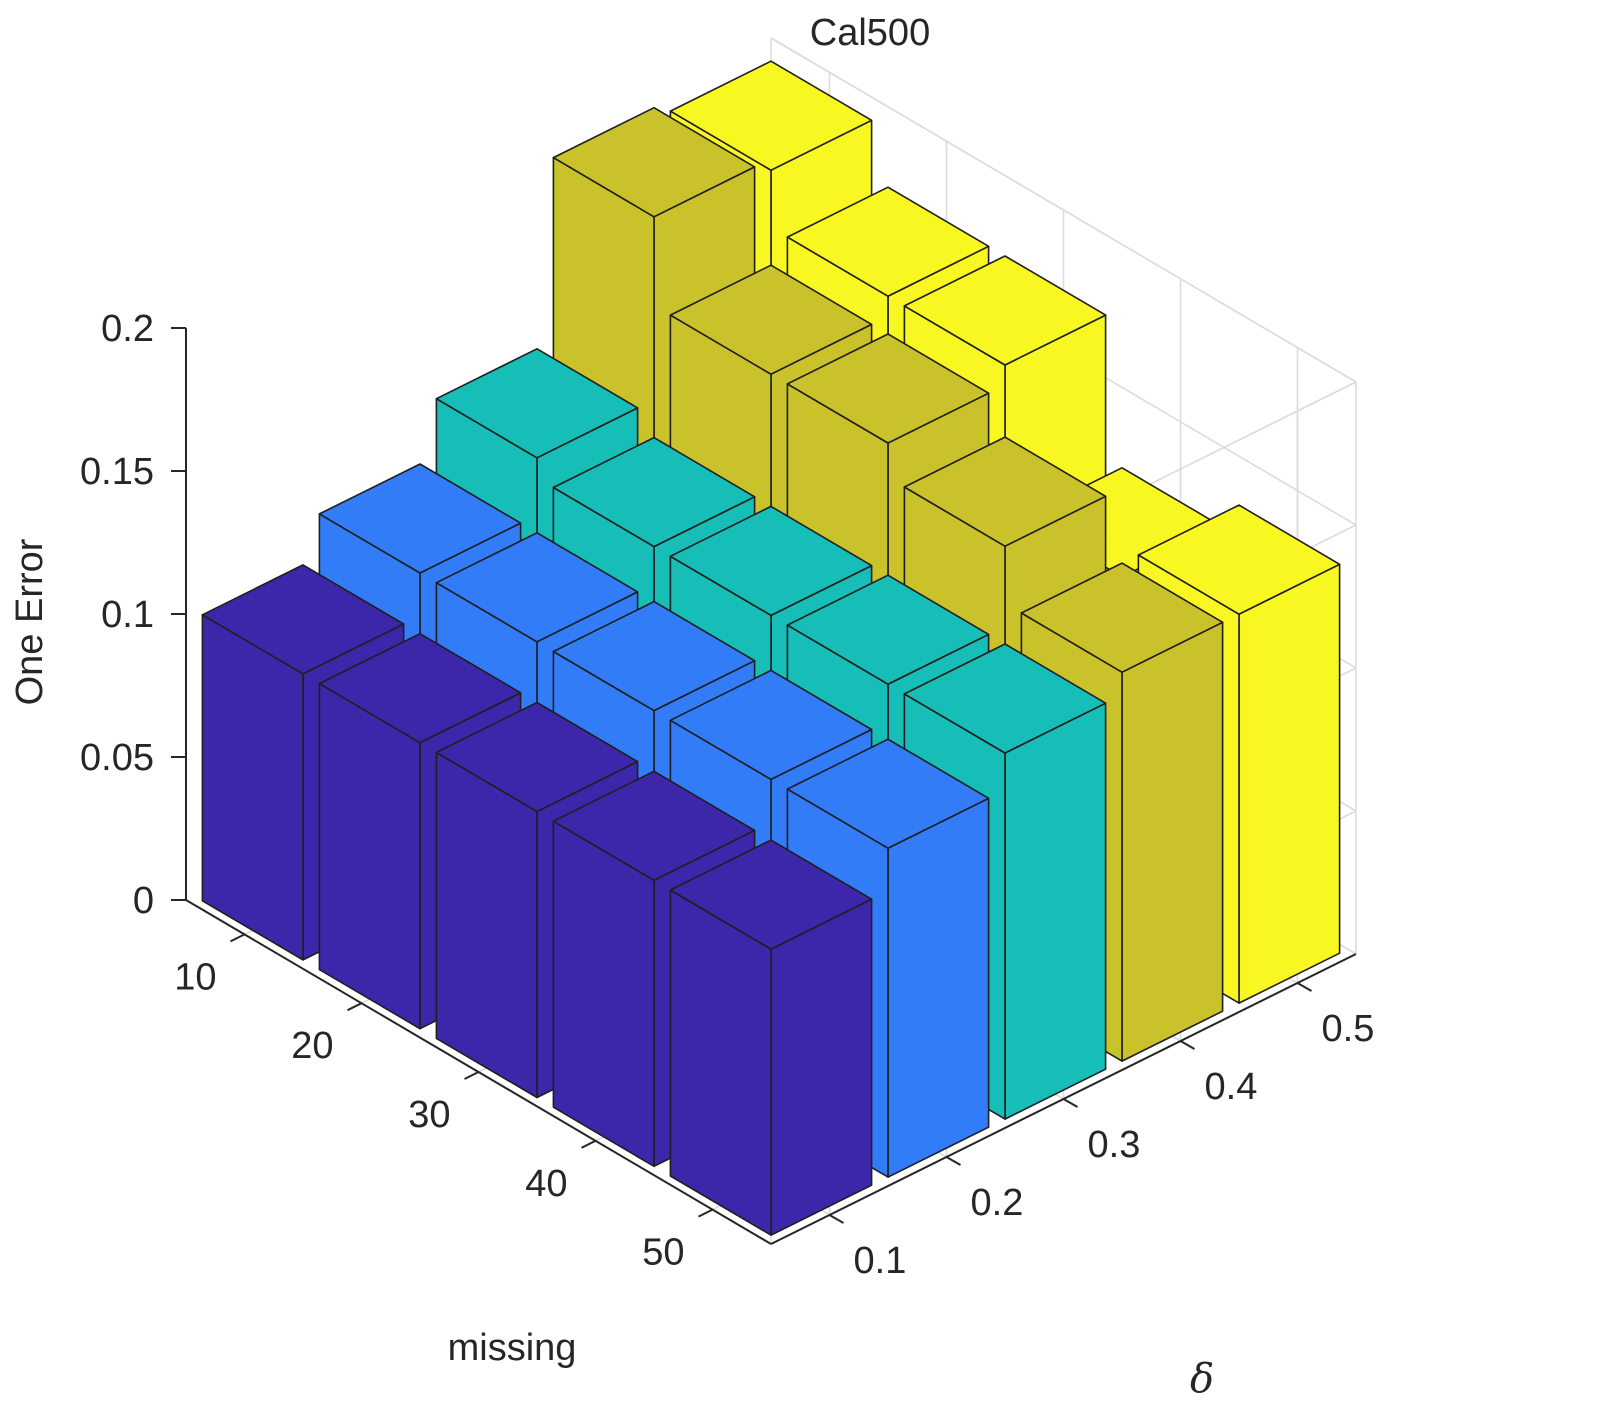  What do you see at coordinates (195, 977) in the screenshot?
I see `x-tick-label: 10` at bounding box center [195, 977].